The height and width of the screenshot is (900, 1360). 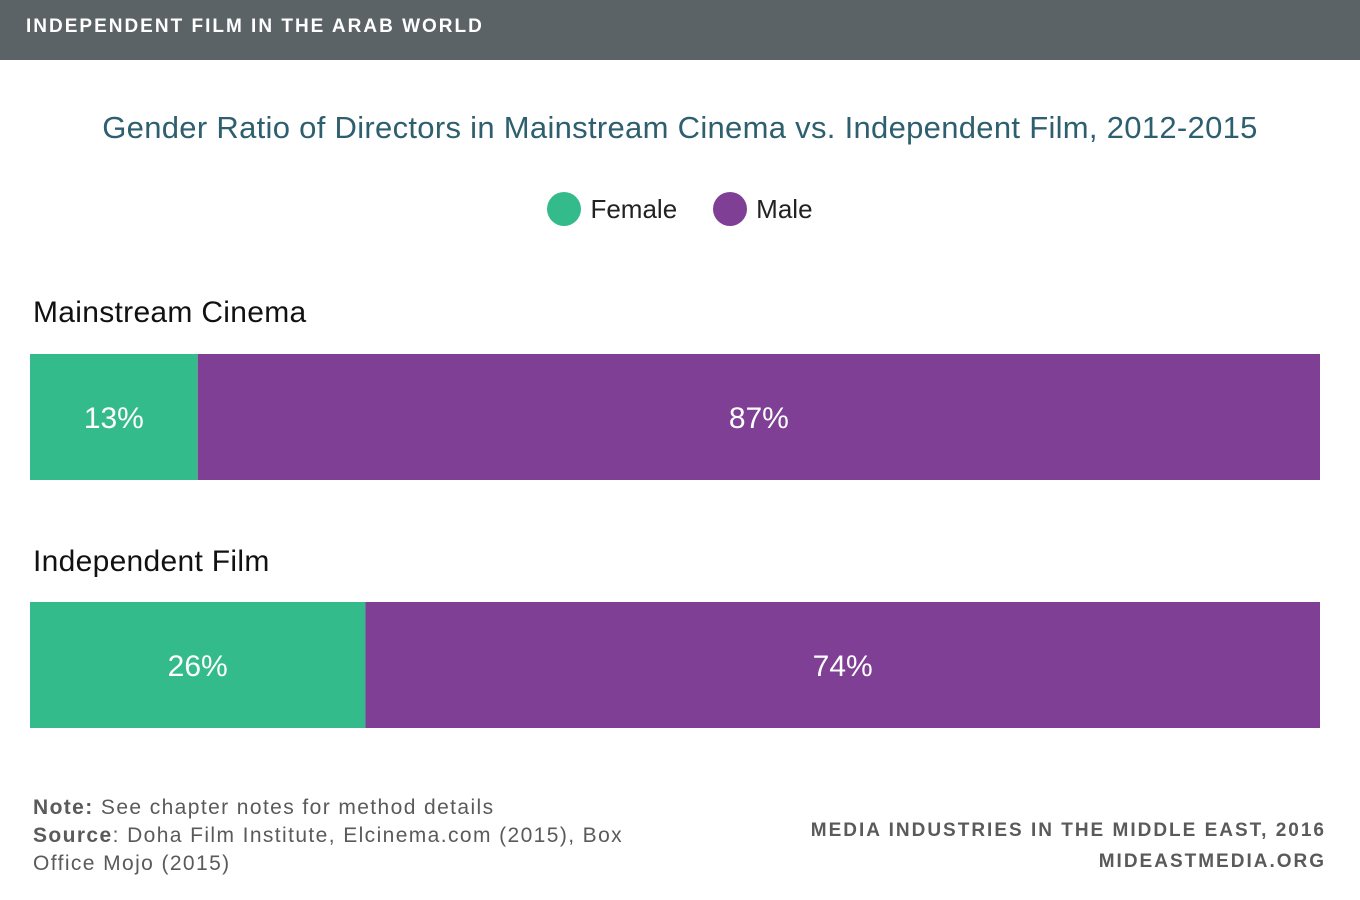 I want to click on note-text: See chapter notes for method details, so click(x=294, y=807).